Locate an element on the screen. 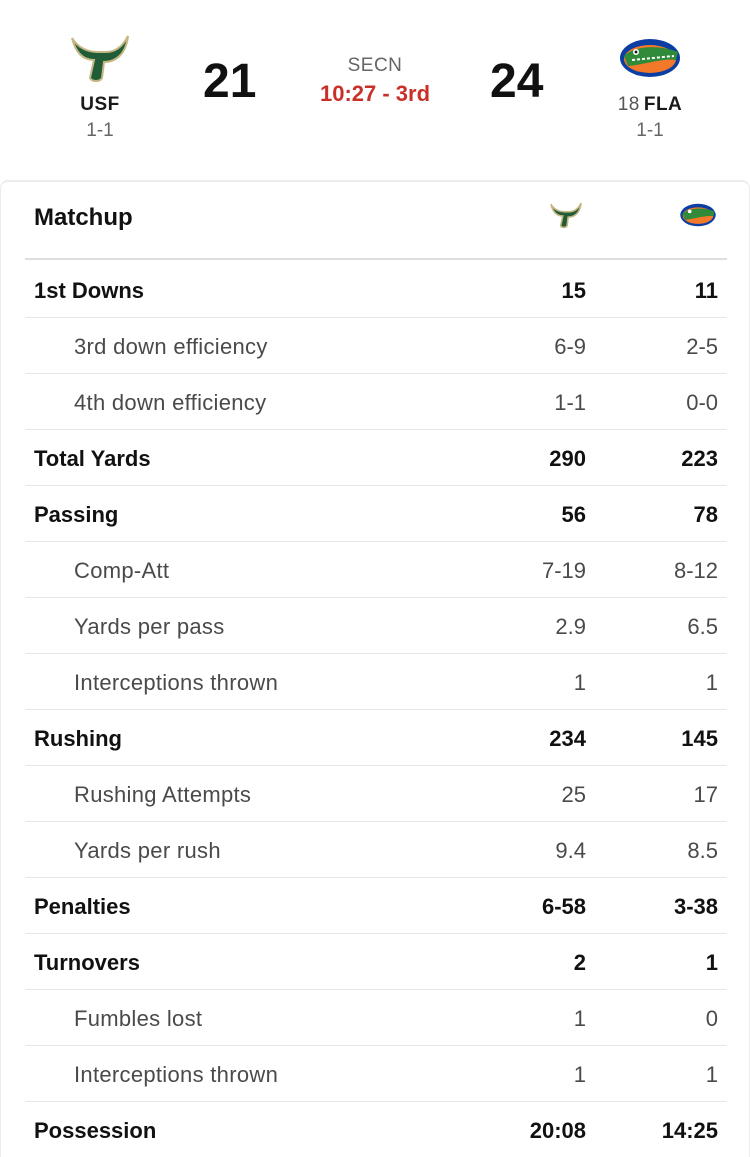 Image resolution: width=750 pixels, height=1157 pixels. stat-label: Comp-Att is located at coordinates (122, 570).